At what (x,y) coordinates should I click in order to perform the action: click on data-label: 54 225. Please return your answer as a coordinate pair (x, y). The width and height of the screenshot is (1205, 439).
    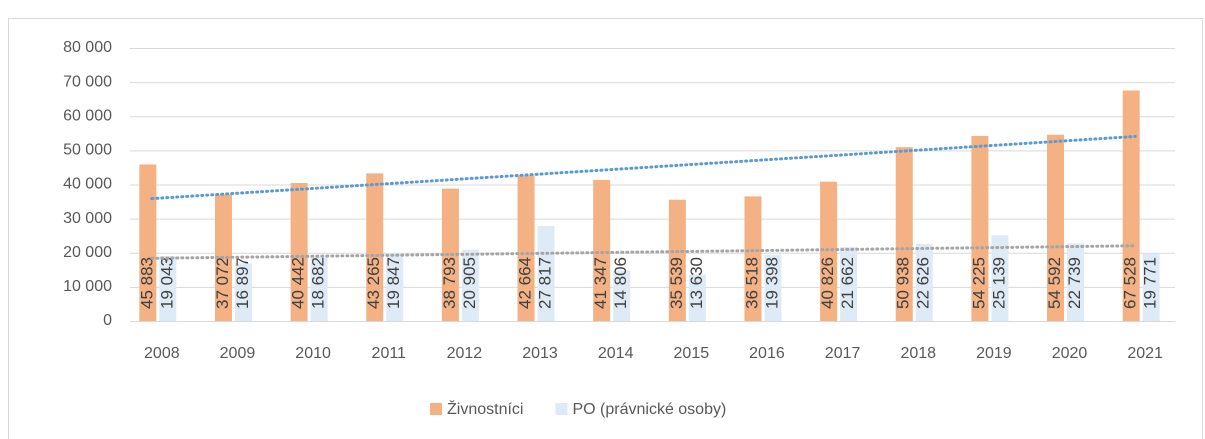
    Looking at the image, I should click on (978, 283).